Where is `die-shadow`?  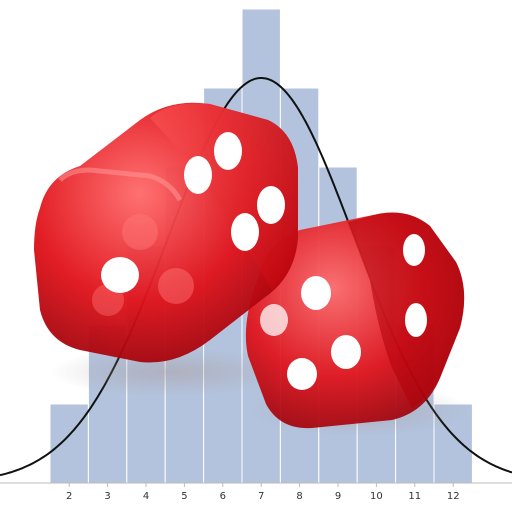
die-shadow is located at coordinates (170, 372).